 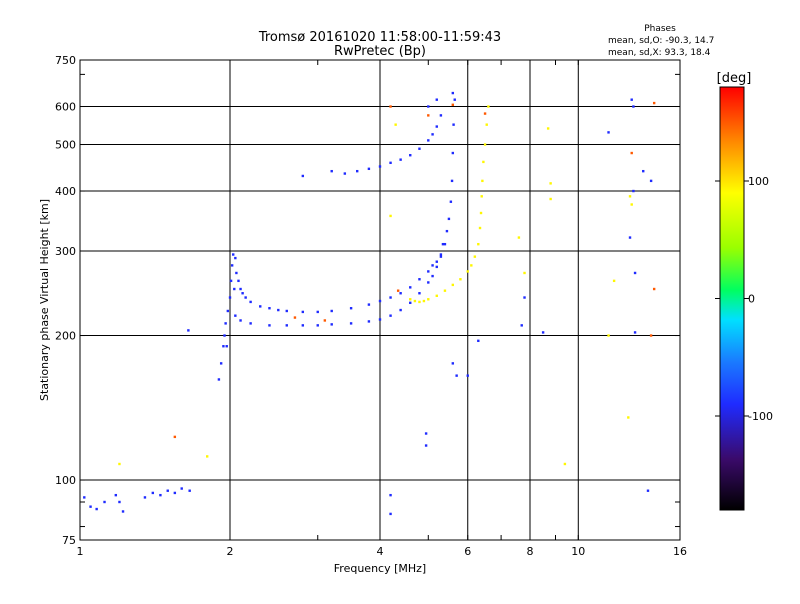 I want to click on y-tick-label: 600, so click(x=65, y=107).